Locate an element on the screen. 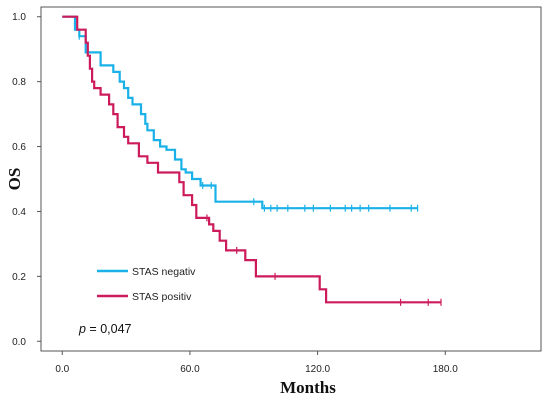 The height and width of the screenshot is (405, 550). p-value-annotation: p = 0,047 is located at coordinates (105, 329).